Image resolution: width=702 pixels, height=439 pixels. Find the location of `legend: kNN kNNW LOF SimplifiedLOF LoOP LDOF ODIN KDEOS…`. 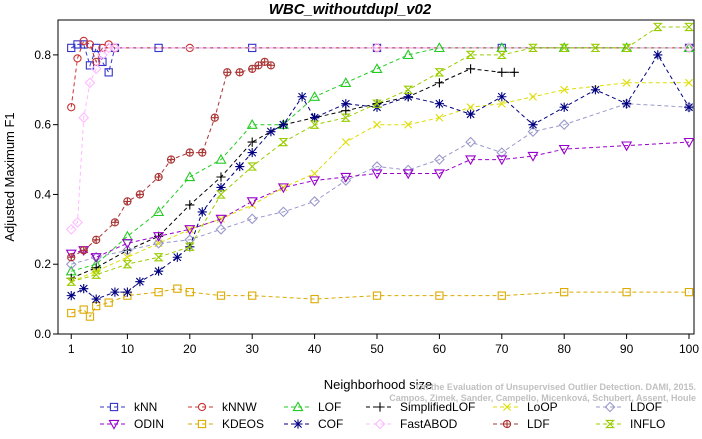

legend: kNN kNNW LOF SimplifiedLOF LoOP LDOF ODIN KDEOS… is located at coordinates (382, 415).